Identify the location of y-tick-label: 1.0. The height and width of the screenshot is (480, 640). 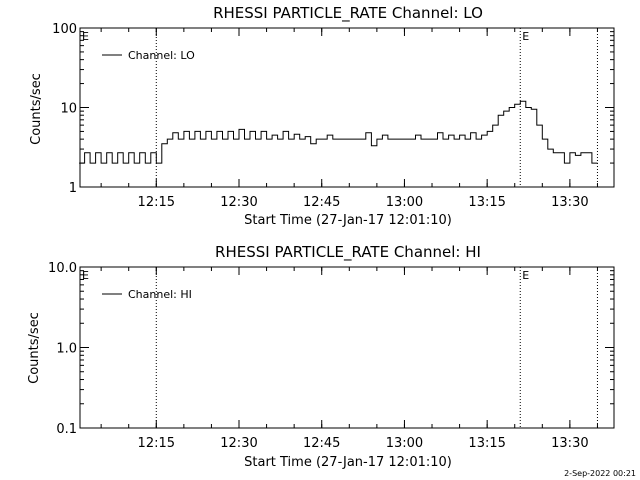
(66, 349).